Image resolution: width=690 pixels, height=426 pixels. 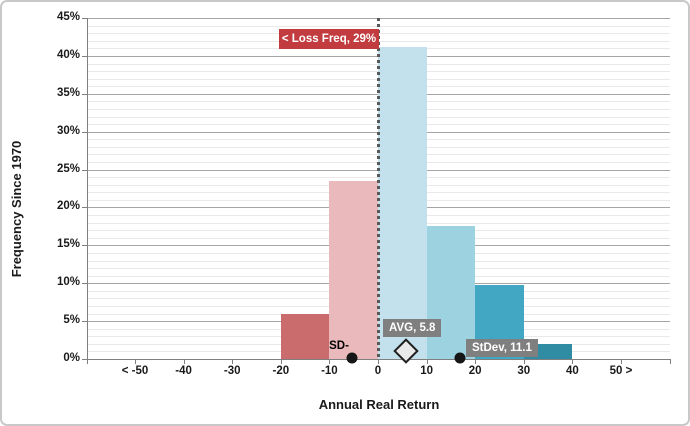 I want to click on sd-minus-label: SD-, so click(x=339, y=346).